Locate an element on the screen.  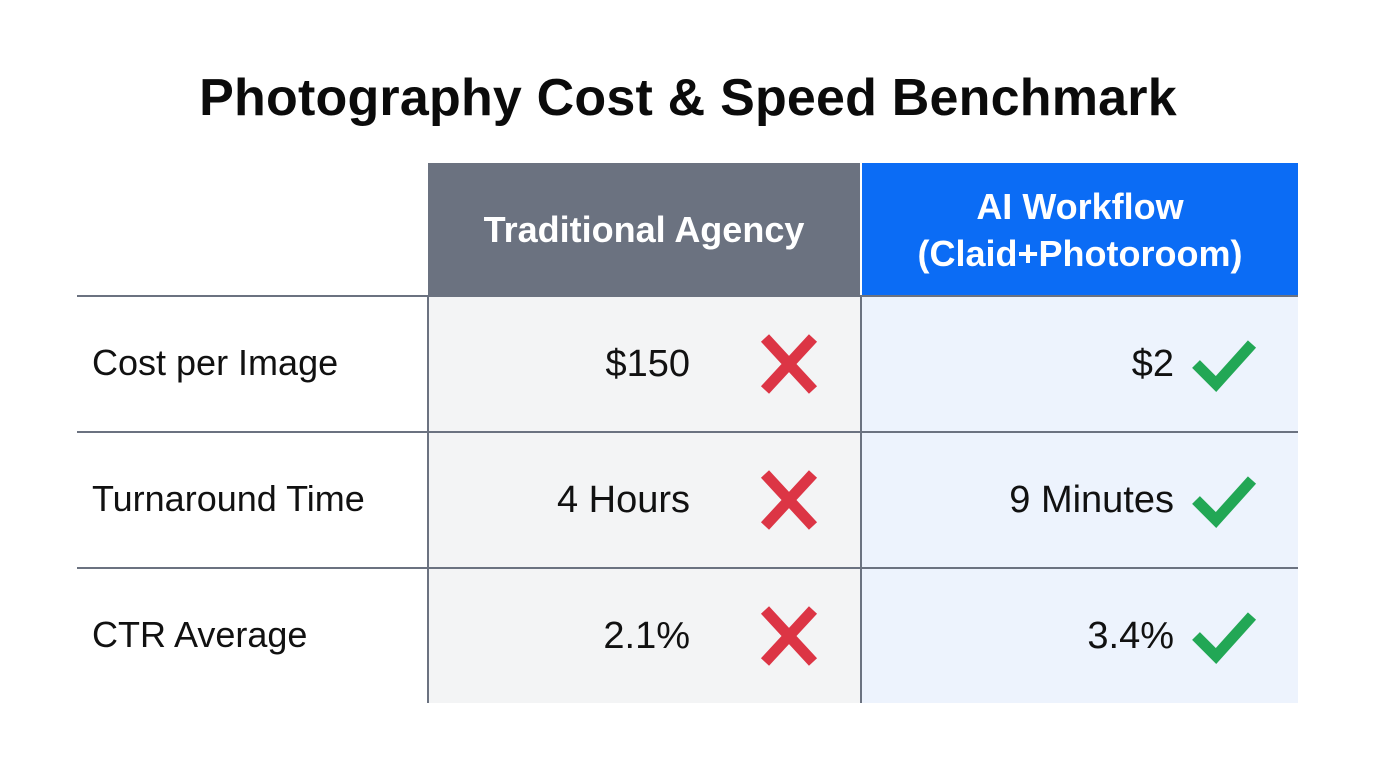
traditional-cell: 4 Hours is located at coordinates (643, 500).